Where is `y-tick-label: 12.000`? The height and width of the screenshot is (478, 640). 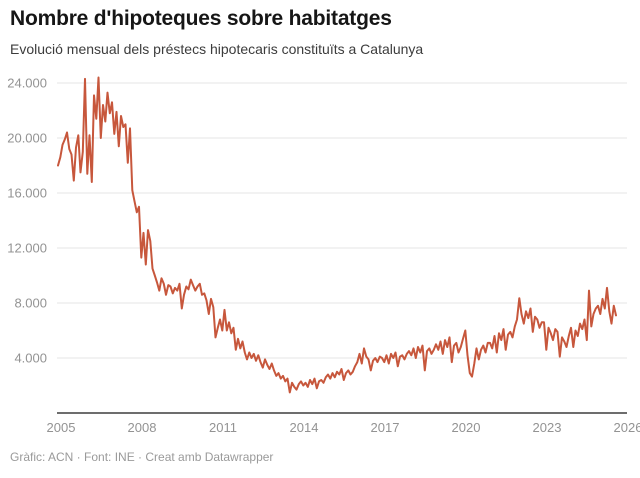 y-tick-label: 12.000 is located at coordinates (27, 248).